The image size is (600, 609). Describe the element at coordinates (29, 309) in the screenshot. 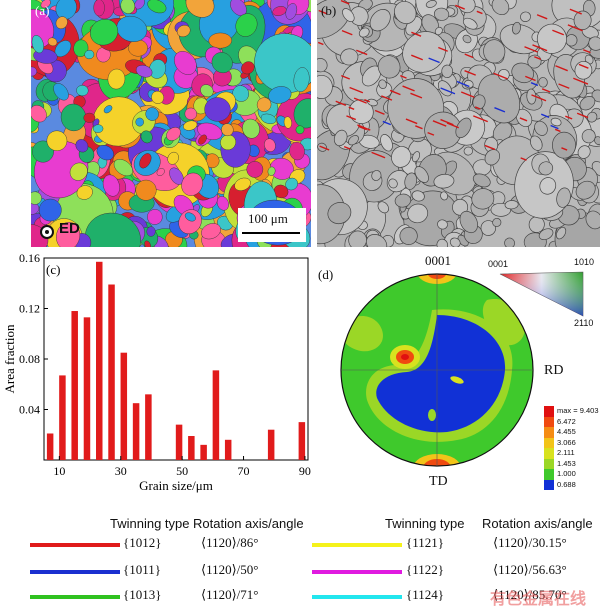

I see `y-tick-label: 0.12` at that location.